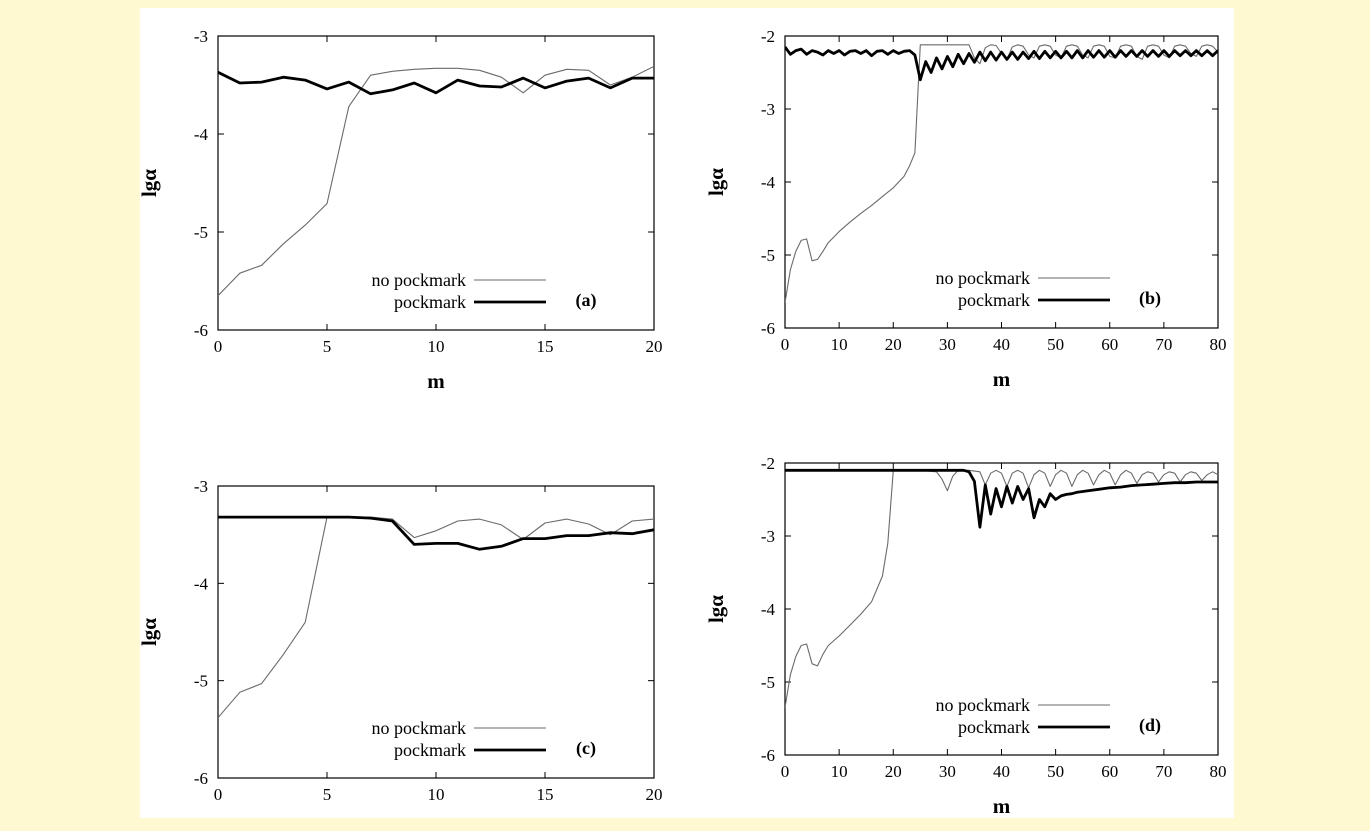 The image size is (1370, 831). Describe the element at coordinates (586, 748) in the screenshot. I see `panel-label: (c)` at that location.